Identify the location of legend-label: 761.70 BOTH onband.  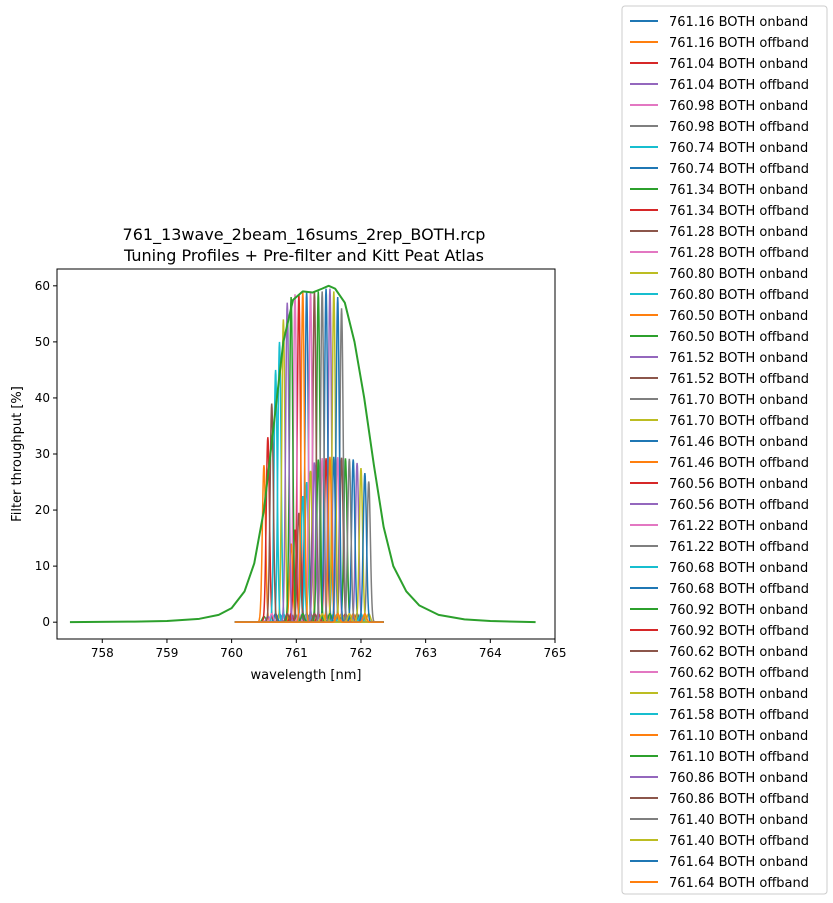
(738, 400).